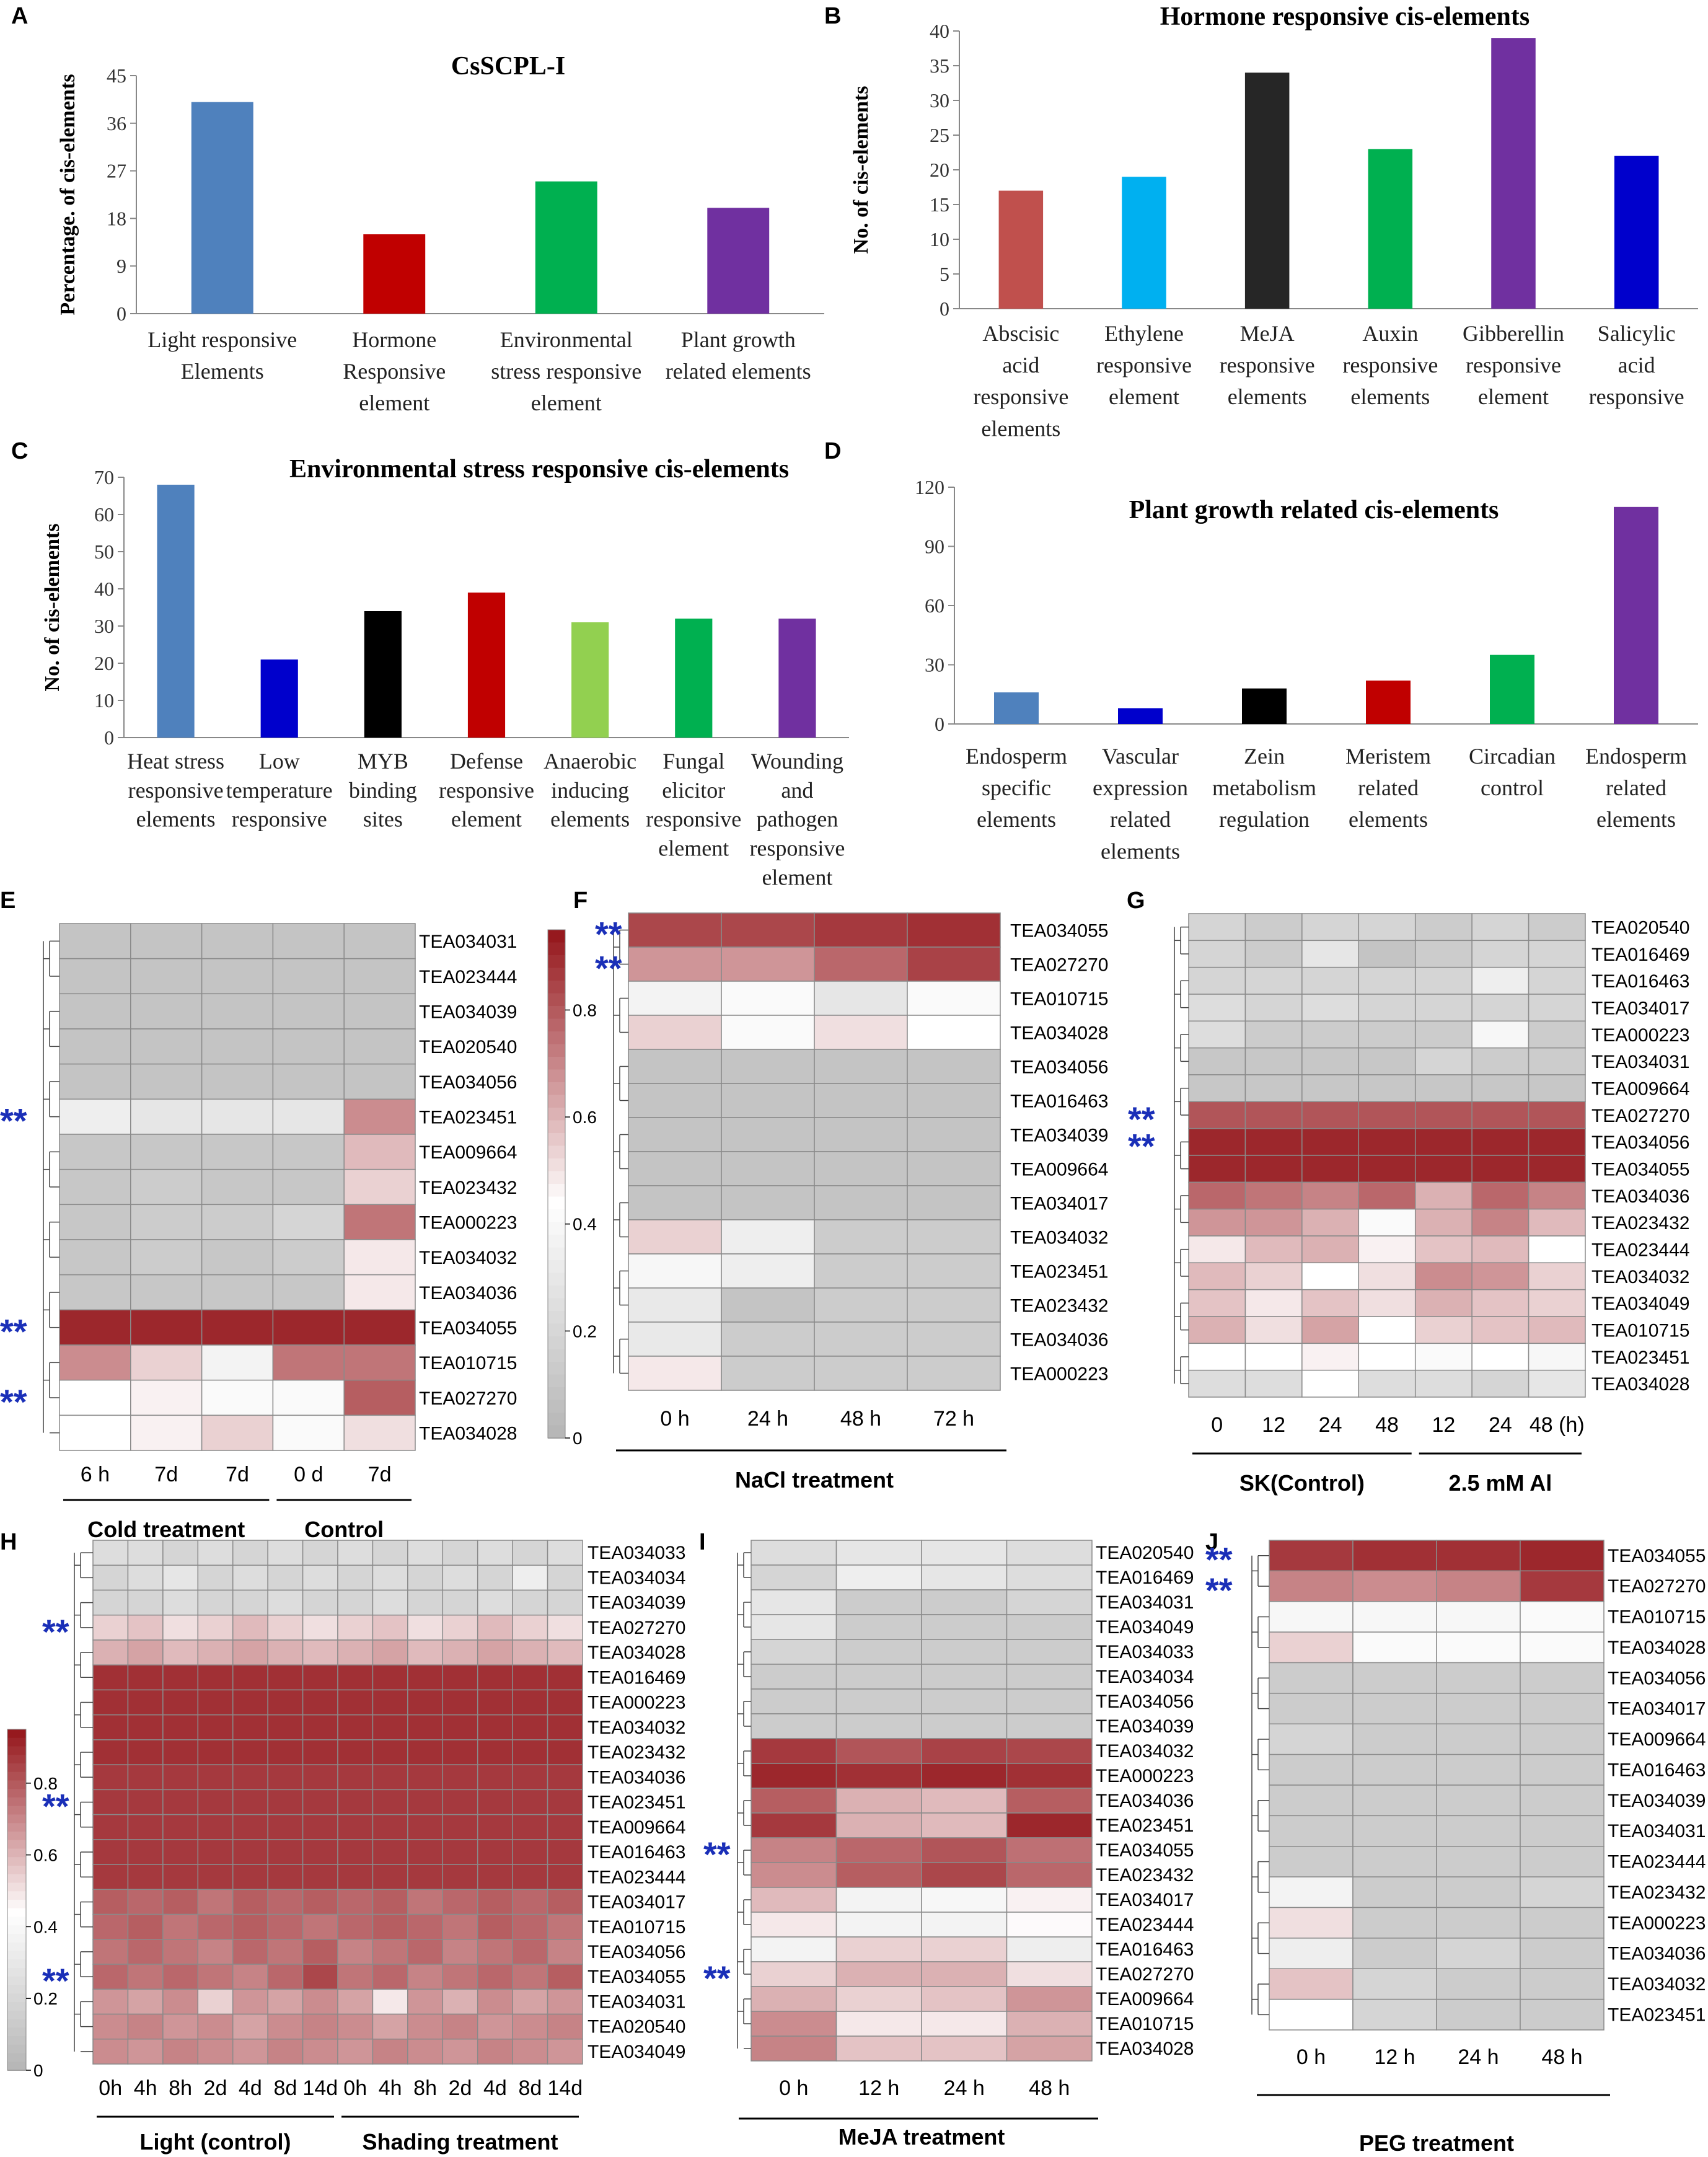 This screenshot has width=1708, height=2157. What do you see at coordinates (1217, 1425) in the screenshot?
I see `column-label: 0` at bounding box center [1217, 1425].